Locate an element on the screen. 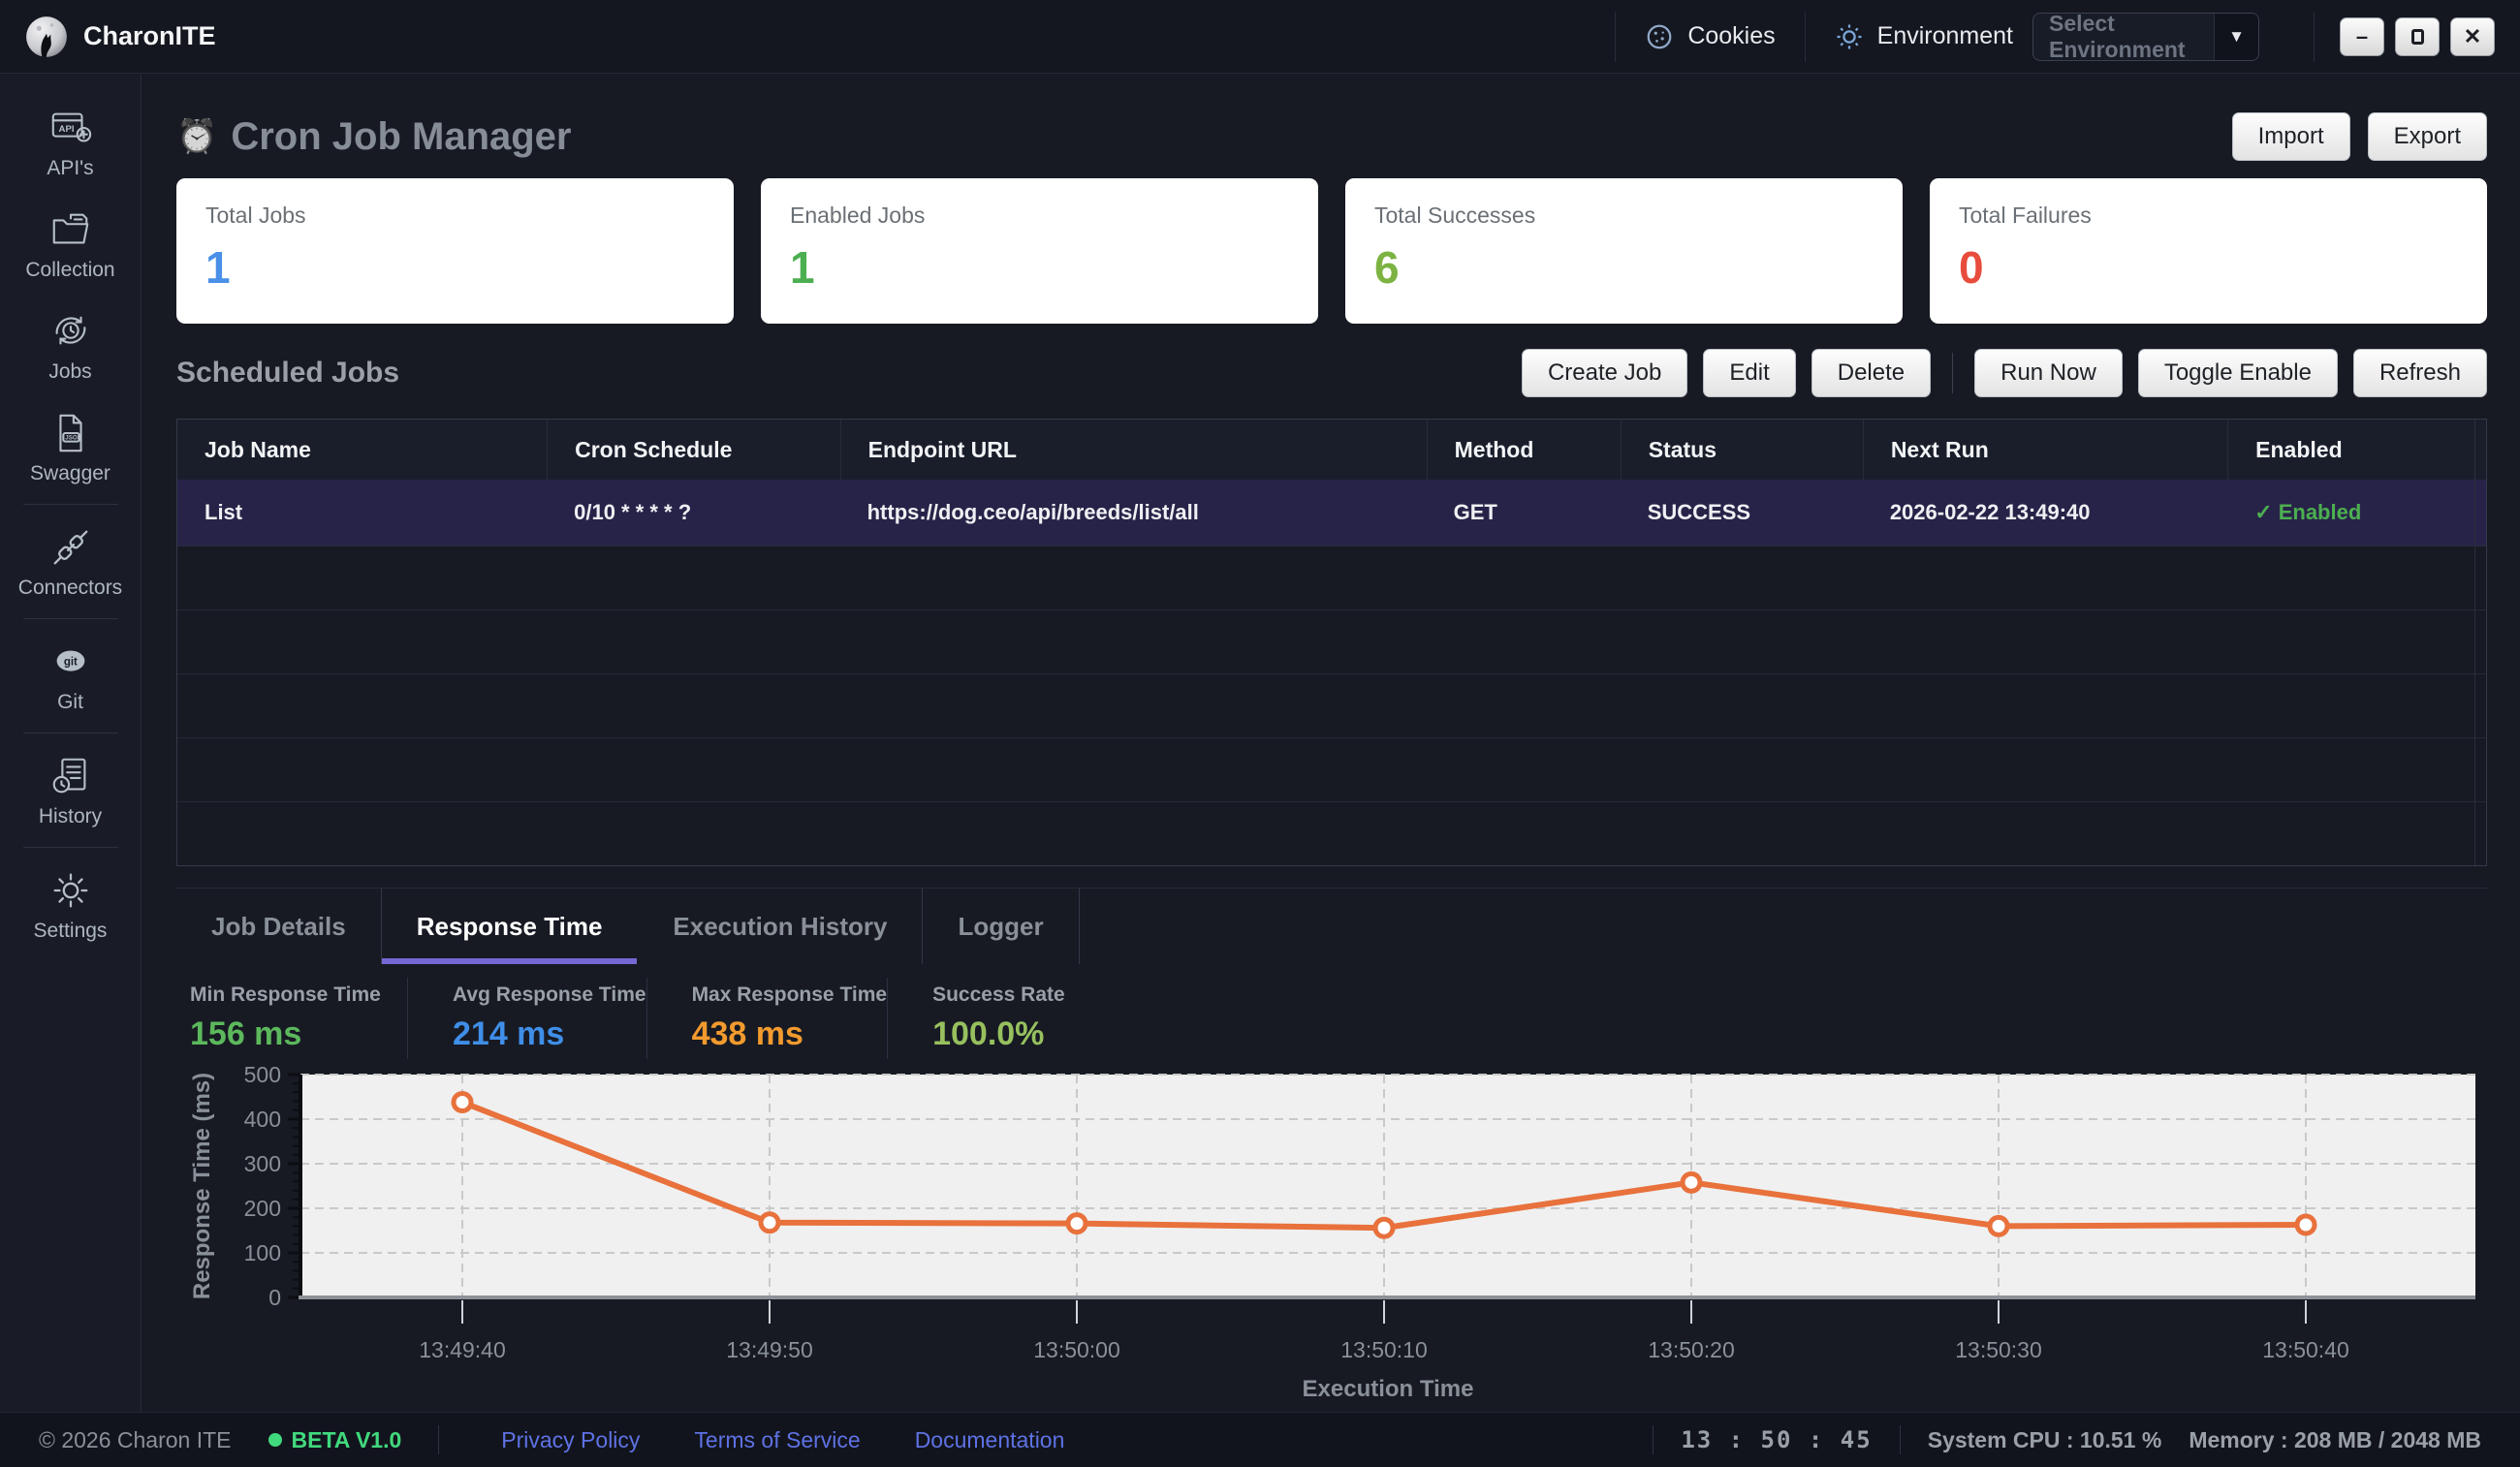 This screenshot has height=1467, width=2520. stat-label: Total Failures is located at coordinates (2026, 215).